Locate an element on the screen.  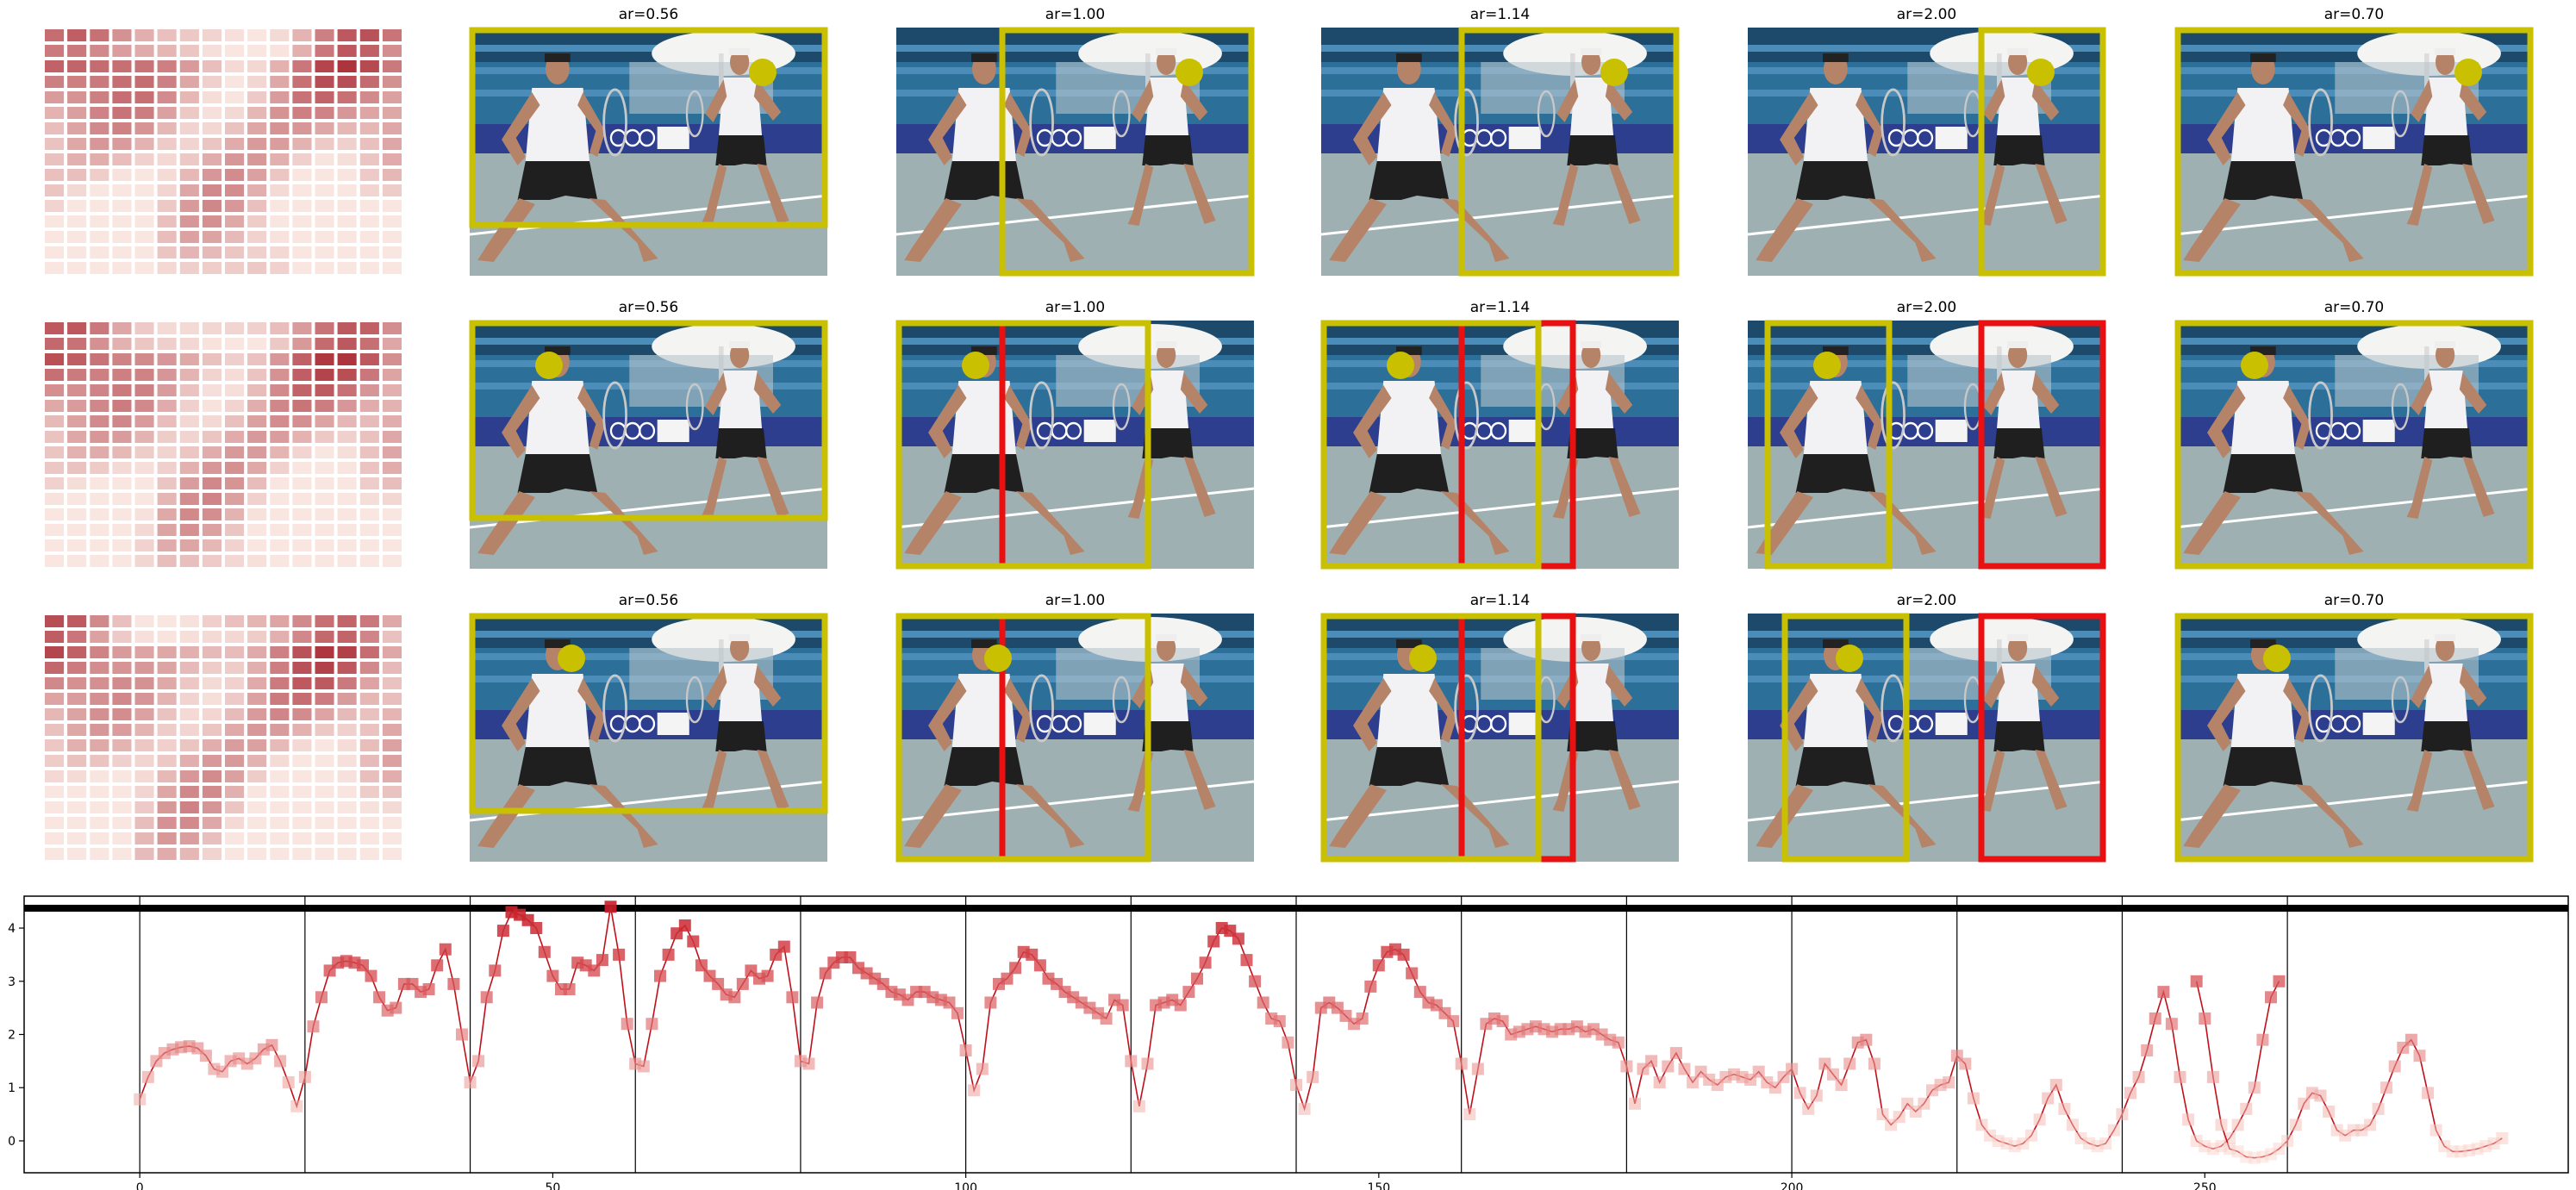
x-tick-label: 150 is located at coordinates (1378, 1185).